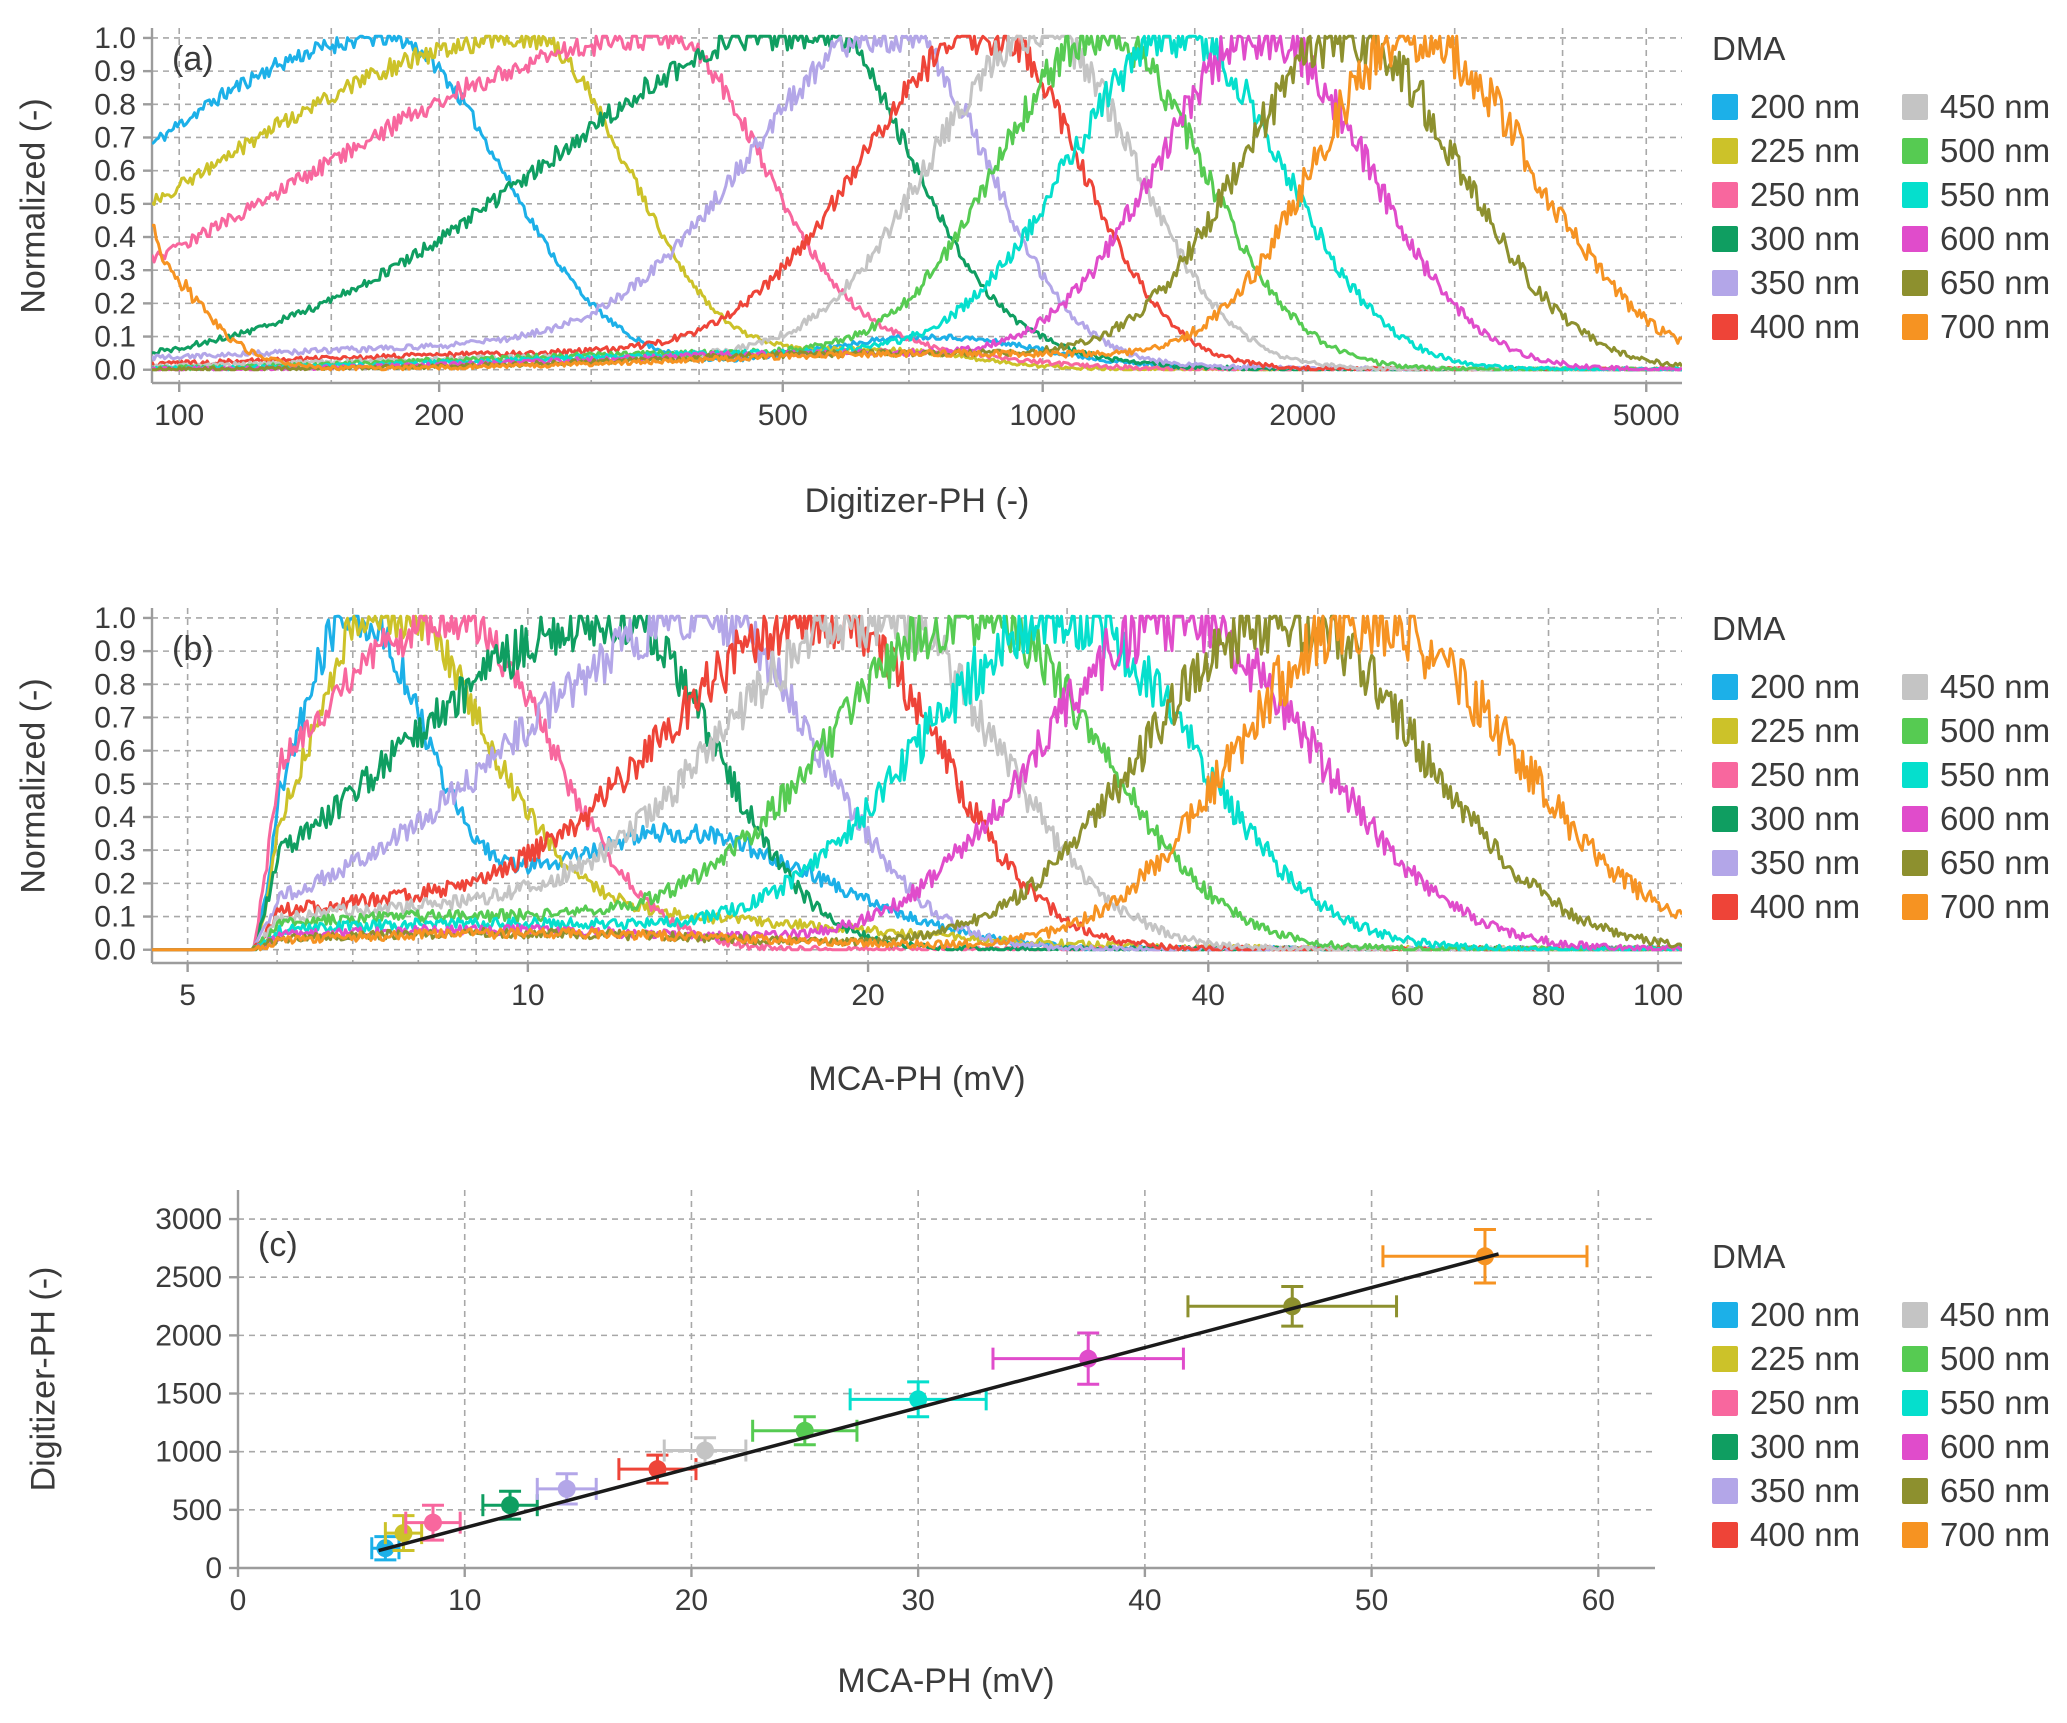  Describe the element at coordinates (193, 649) in the screenshot. I see `panel-b-tag: (b)` at that location.